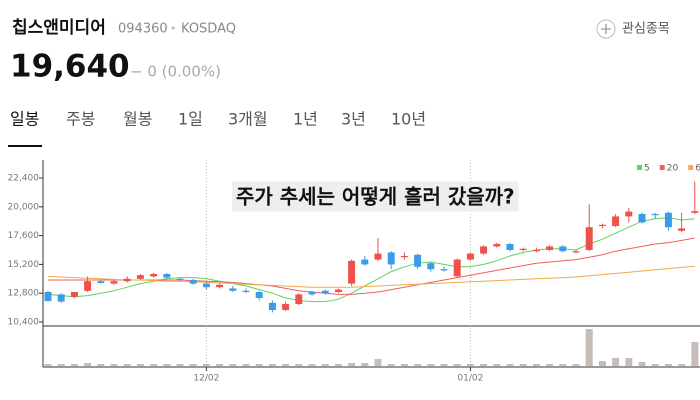  Describe the element at coordinates (353, 119) in the screenshot. I see `tab: 3년` at that location.